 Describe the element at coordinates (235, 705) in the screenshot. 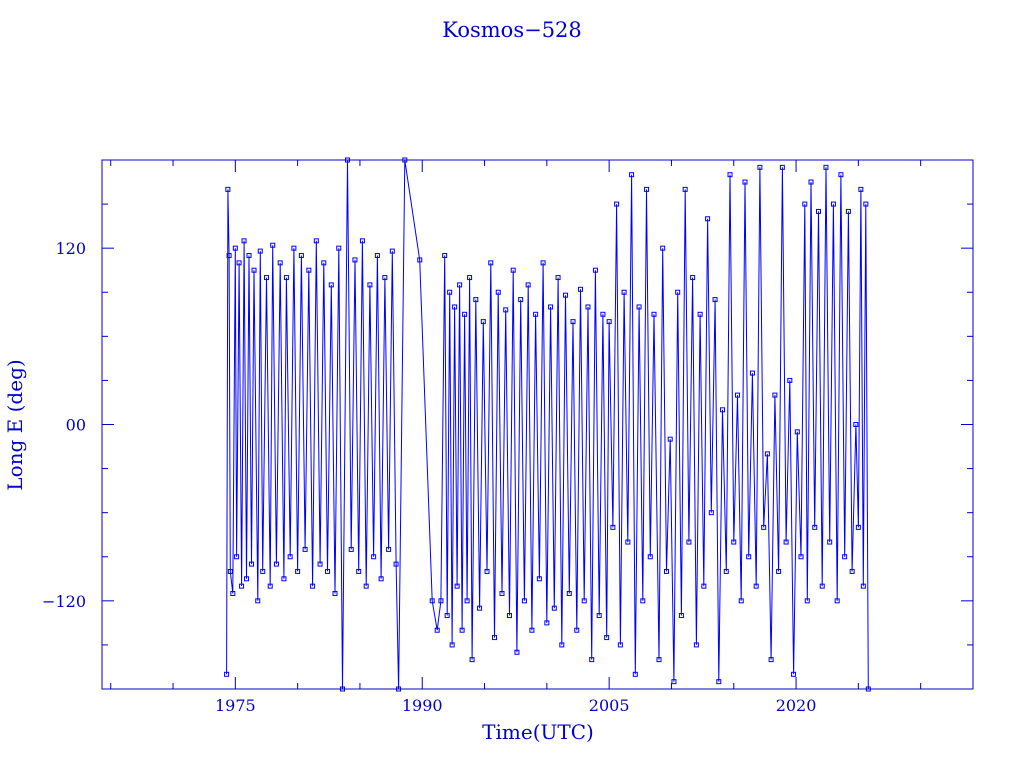

I see `x-tick-label: 1975` at that location.